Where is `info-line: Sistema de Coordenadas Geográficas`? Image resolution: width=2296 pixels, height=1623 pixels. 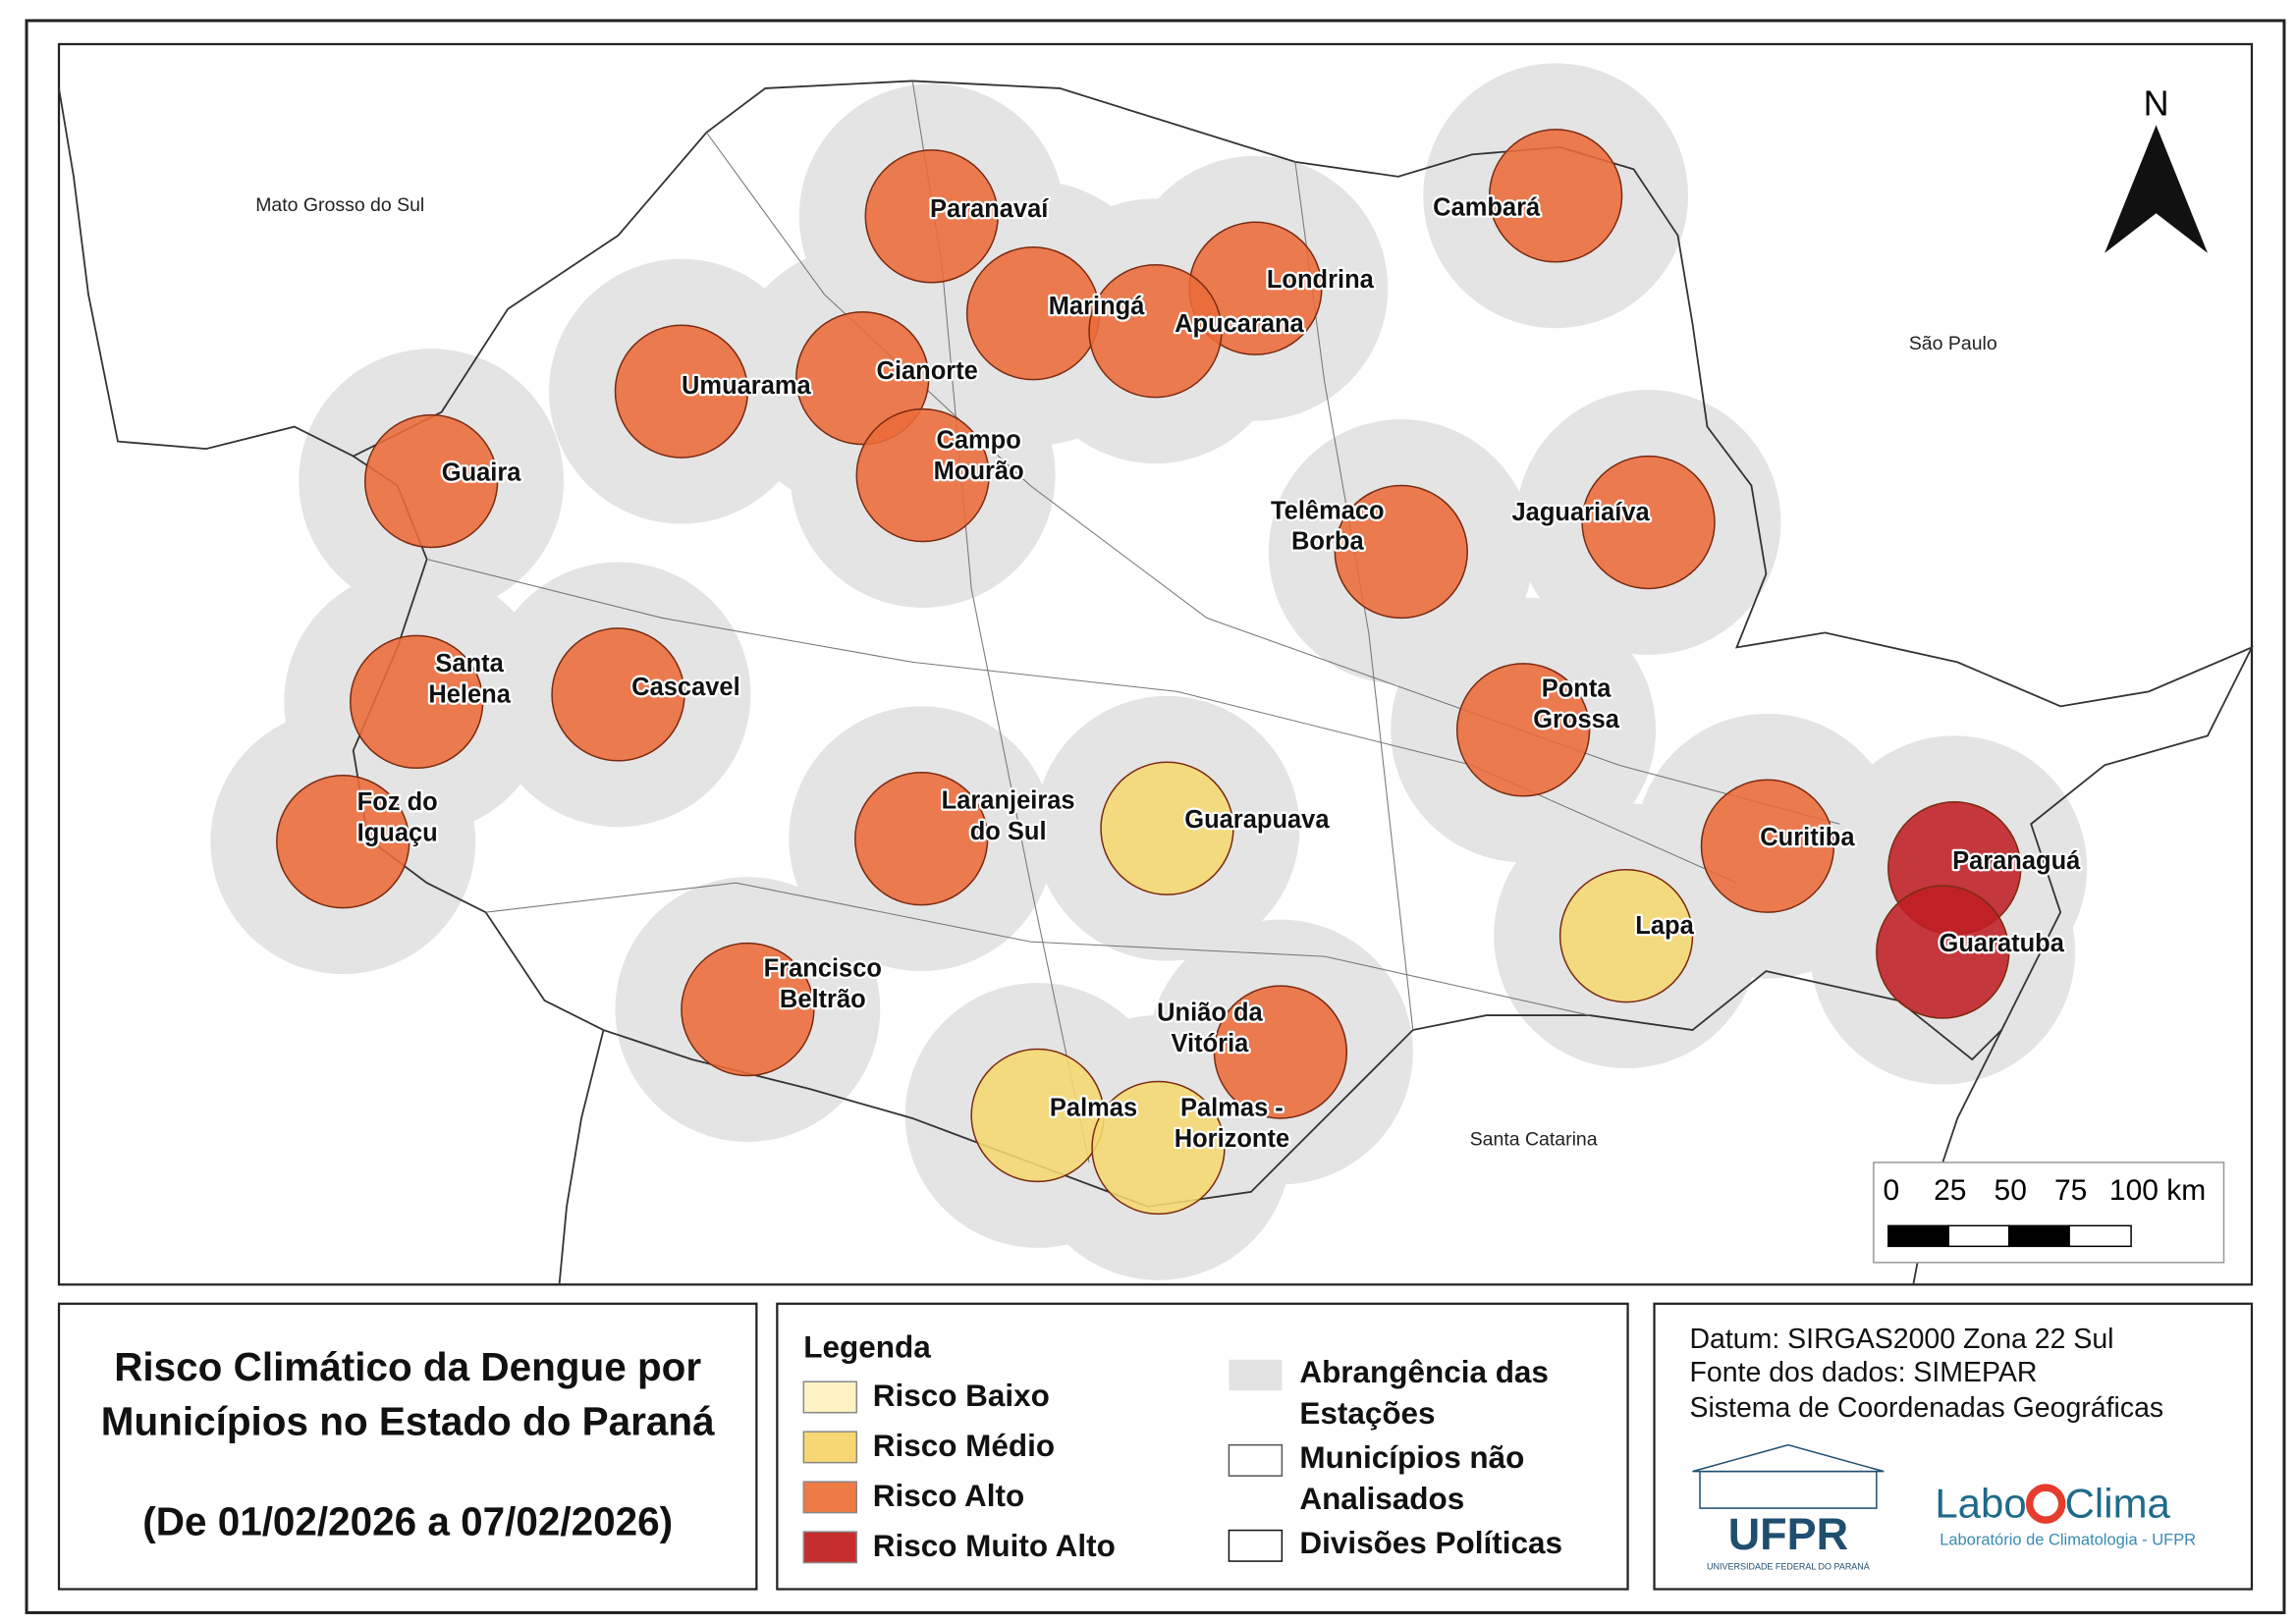 info-line: Sistema de Coordenadas Geográficas is located at coordinates (1926, 1408).